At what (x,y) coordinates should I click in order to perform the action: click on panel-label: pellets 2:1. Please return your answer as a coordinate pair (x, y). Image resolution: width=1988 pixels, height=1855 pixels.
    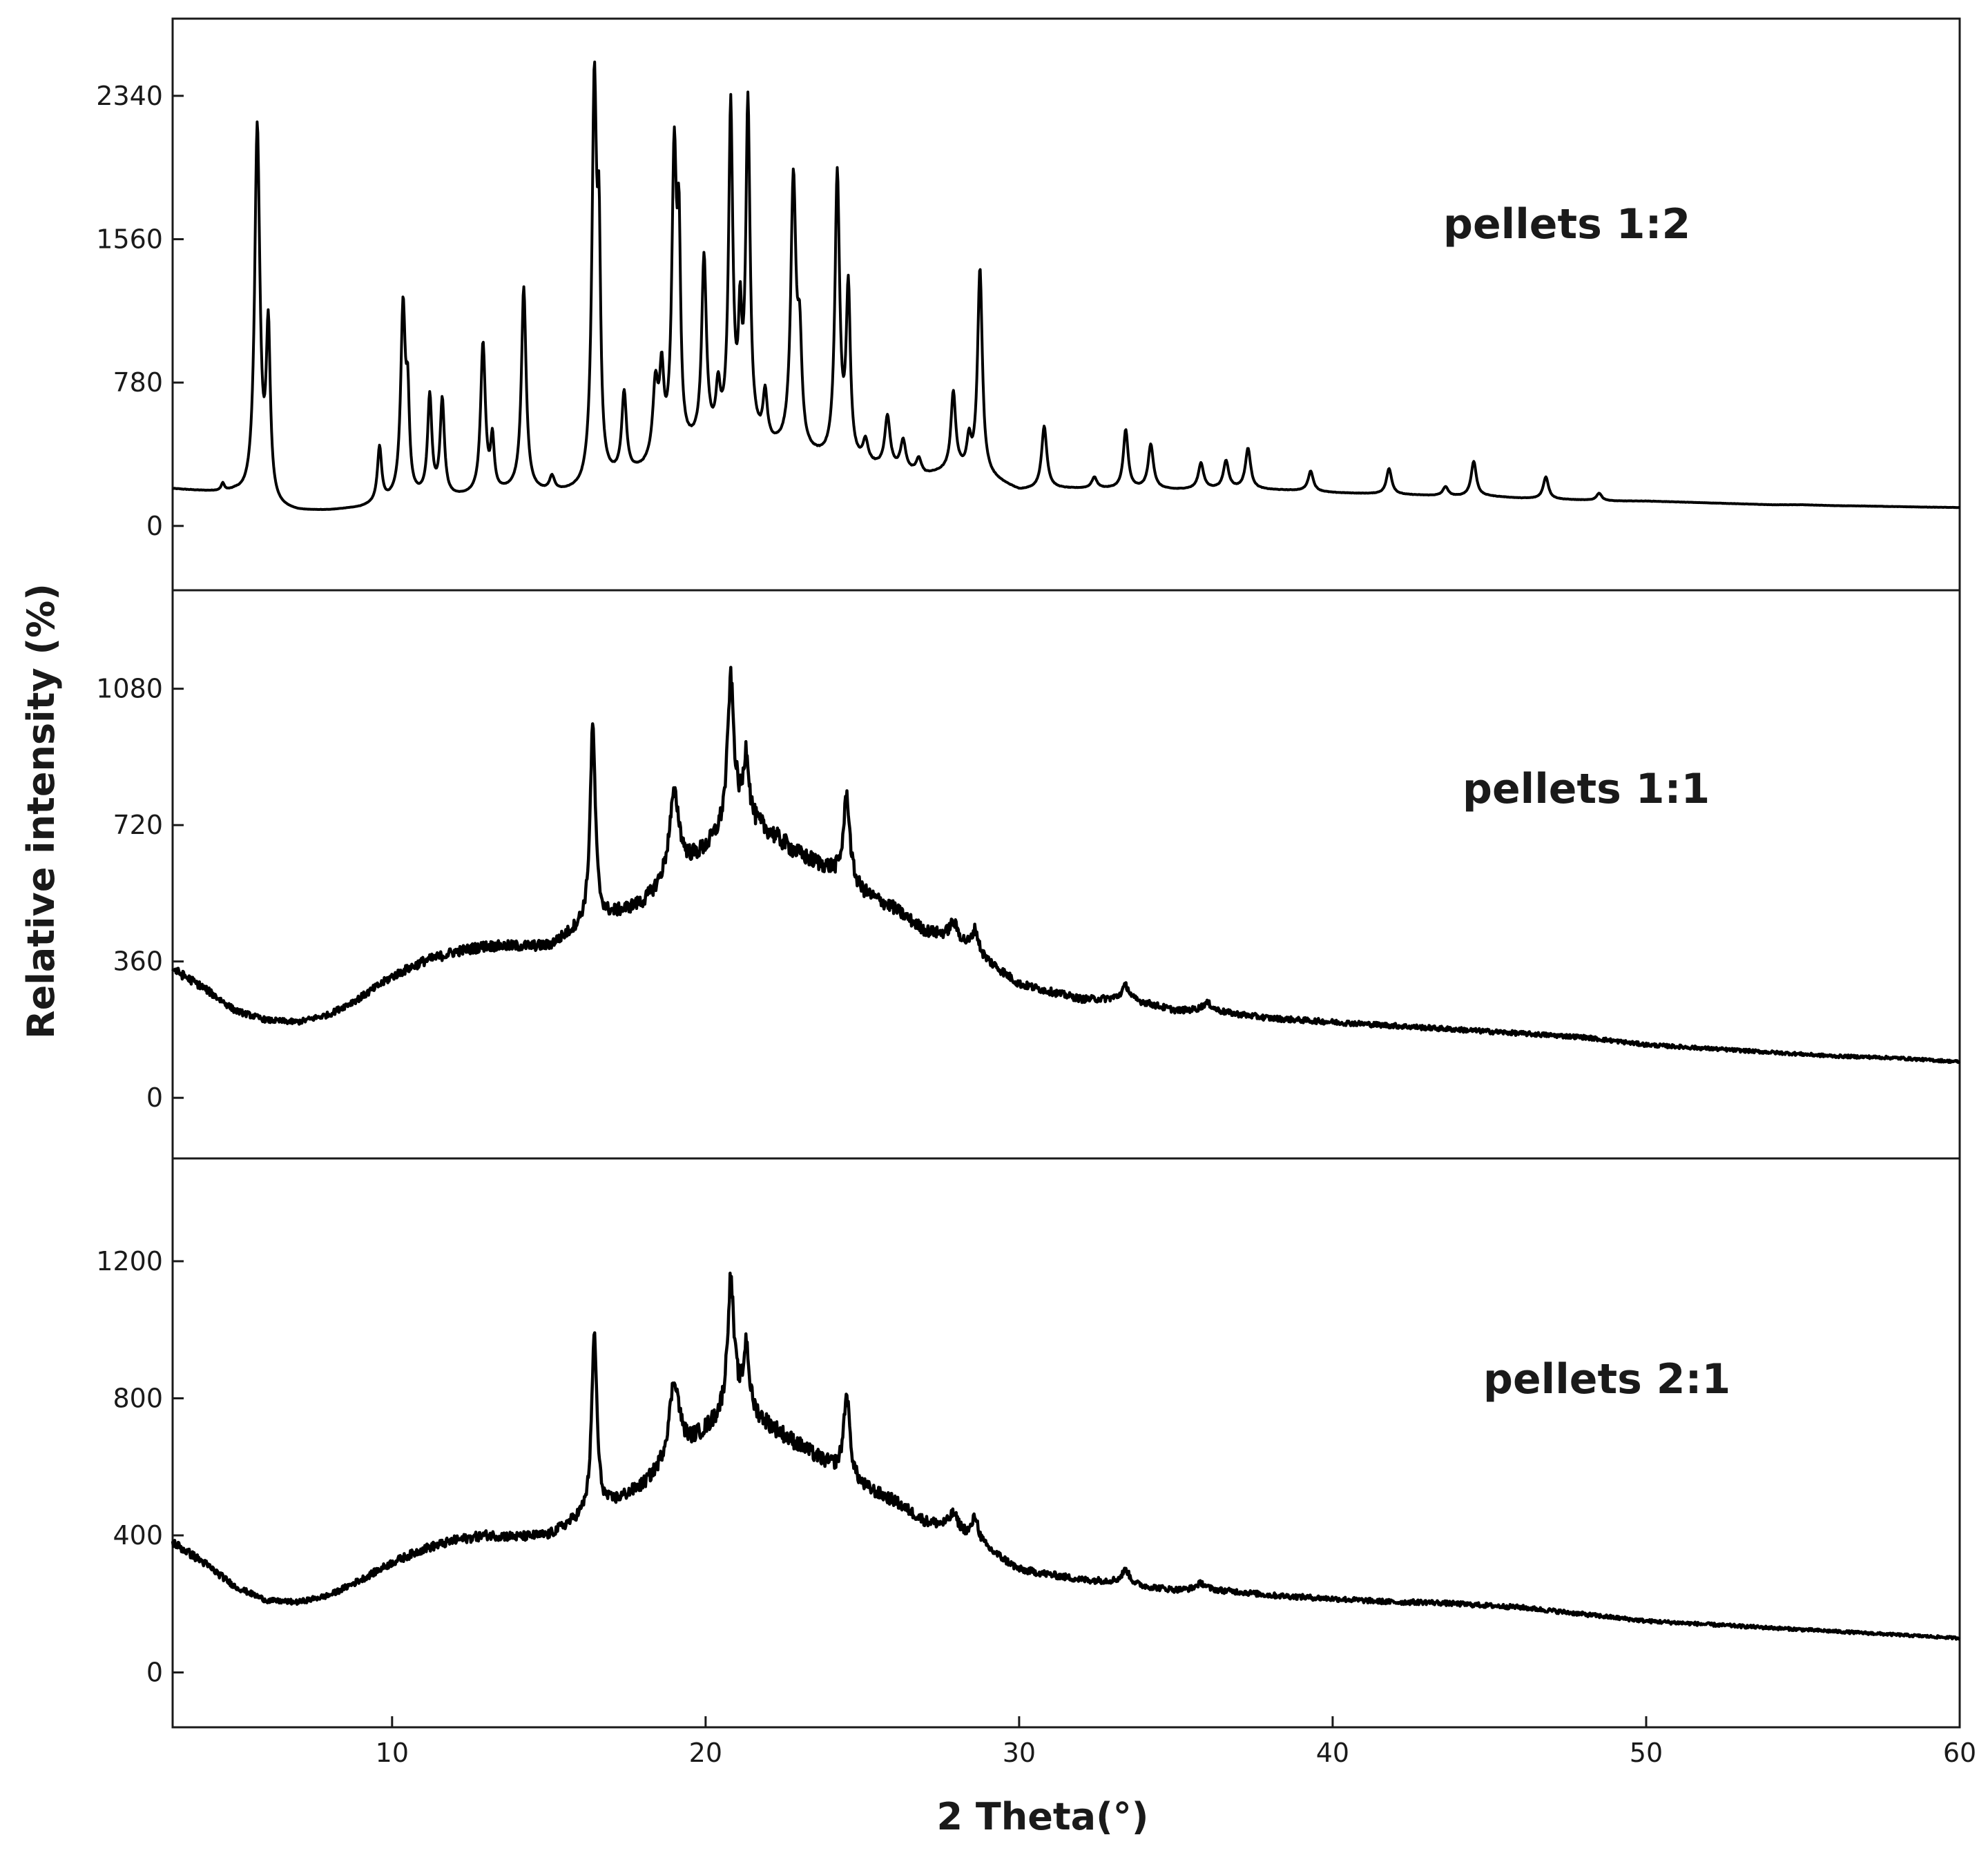
    Looking at the image, I should click on (1607, 1379).